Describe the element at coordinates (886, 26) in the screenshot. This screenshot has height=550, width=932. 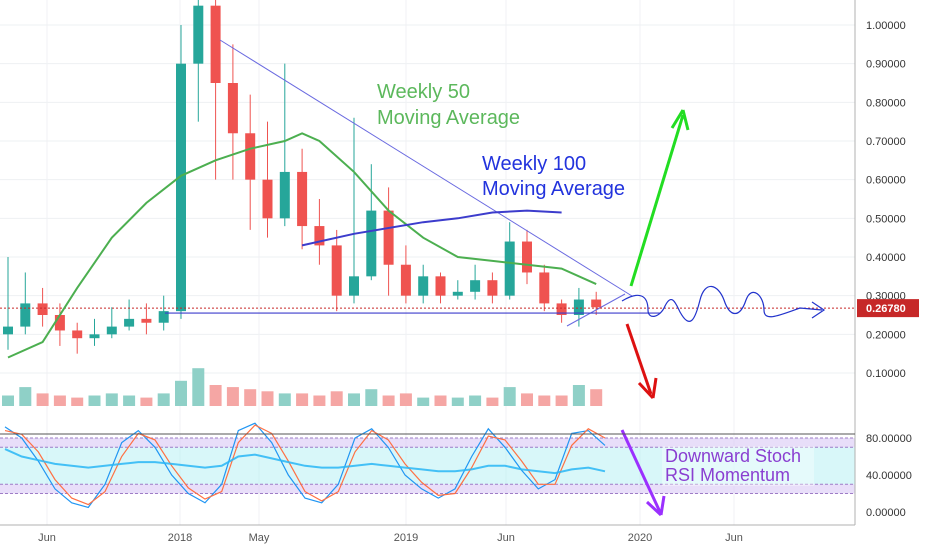
I see `price-tick-label: 1.00000` at that location.